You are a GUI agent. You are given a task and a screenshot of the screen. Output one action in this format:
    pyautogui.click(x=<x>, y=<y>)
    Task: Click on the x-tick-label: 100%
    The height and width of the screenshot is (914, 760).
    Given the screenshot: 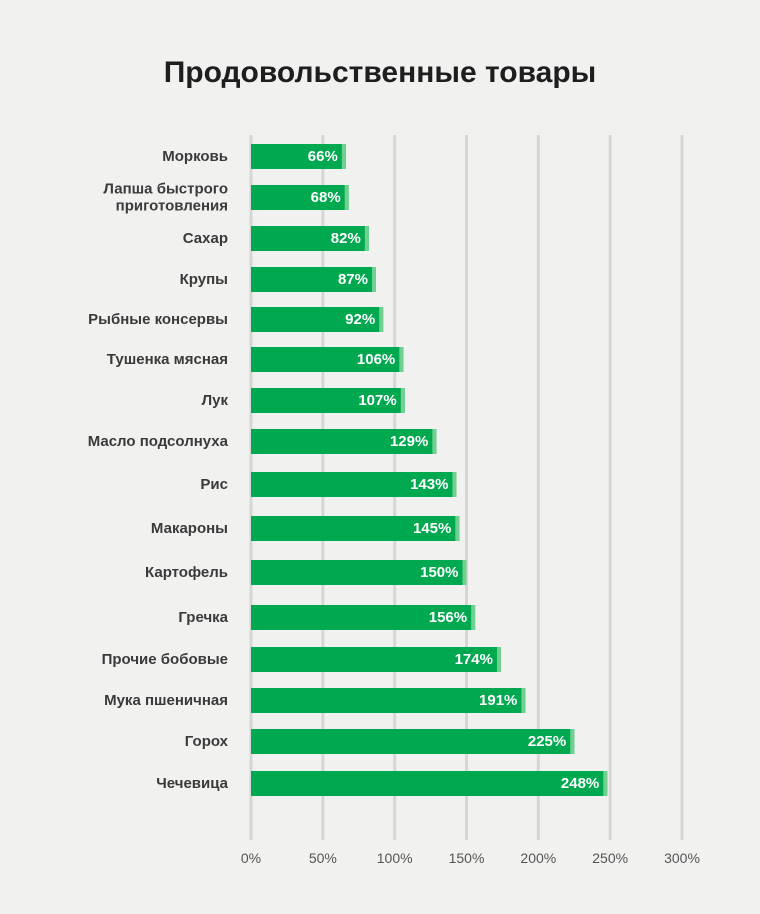 What is the action you would take?
    pyautogui.click(x=395, y=858)
    